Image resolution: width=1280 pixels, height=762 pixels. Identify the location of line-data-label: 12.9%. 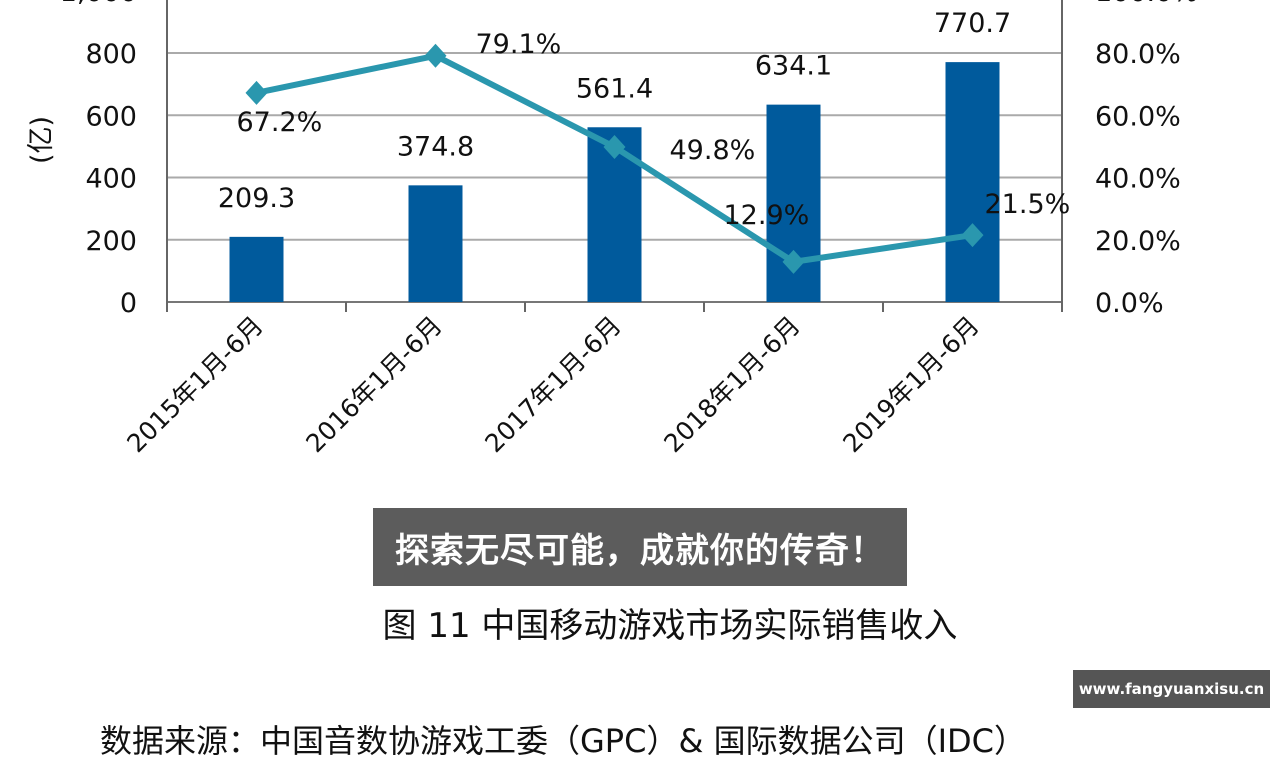
(767, 215).